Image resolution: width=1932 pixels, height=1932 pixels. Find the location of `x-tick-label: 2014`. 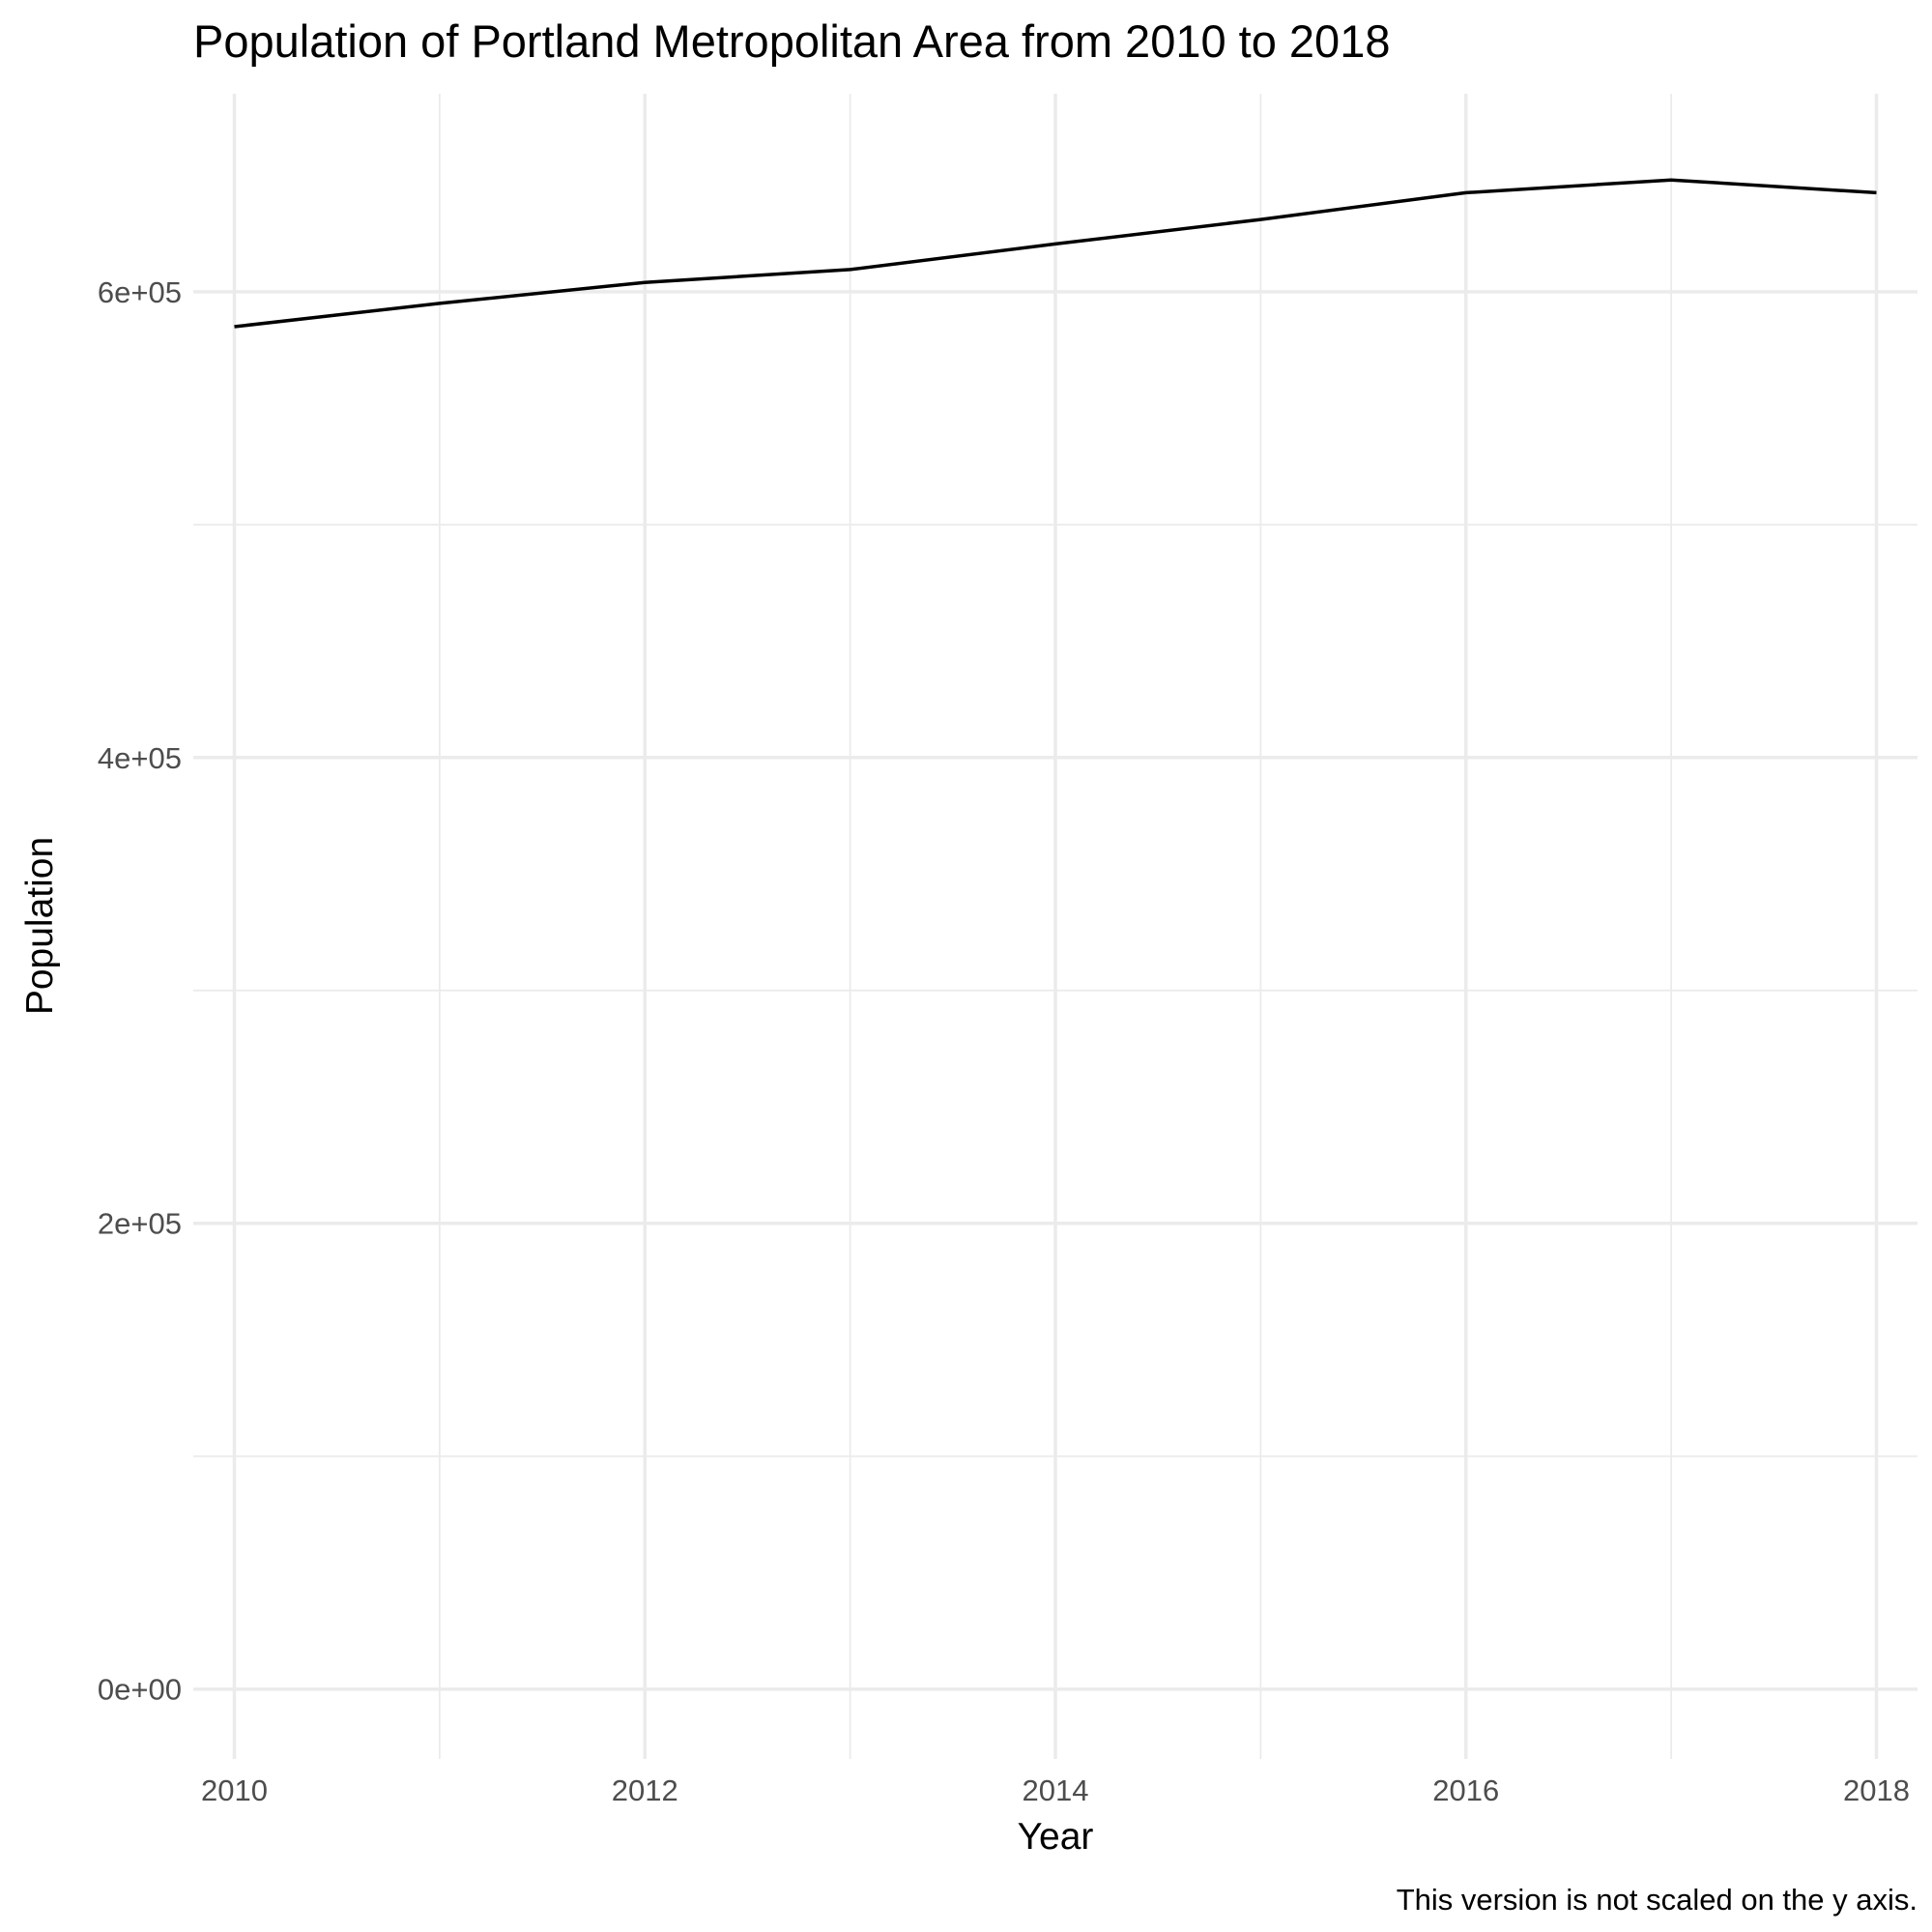

x-tick-label: 2014 is located at coordinates (1056, 1790).